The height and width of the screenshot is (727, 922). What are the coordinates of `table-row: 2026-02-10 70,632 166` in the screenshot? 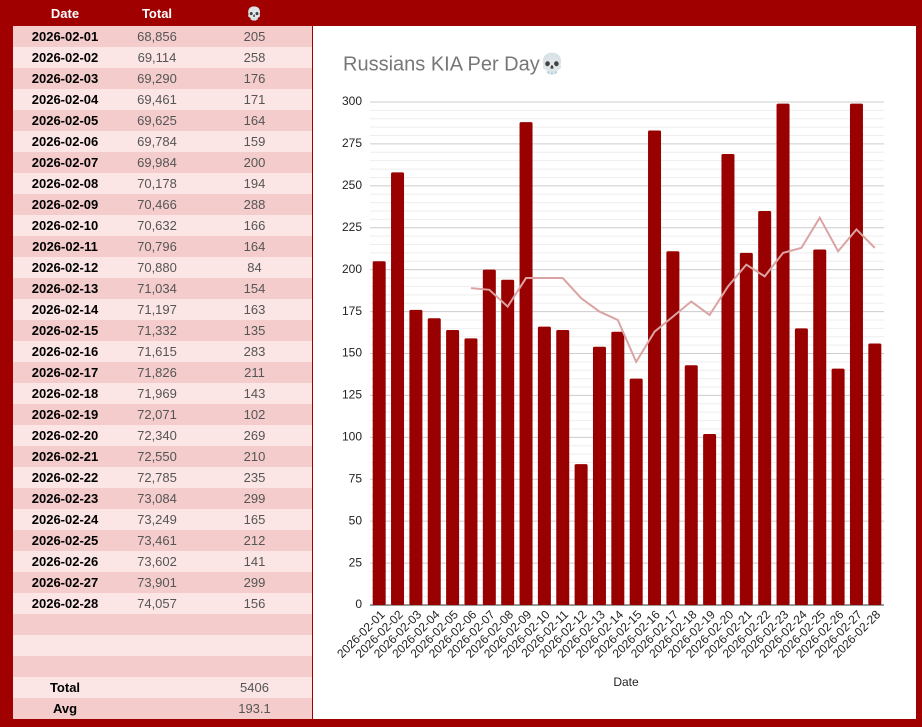 It's located at (162, 225).